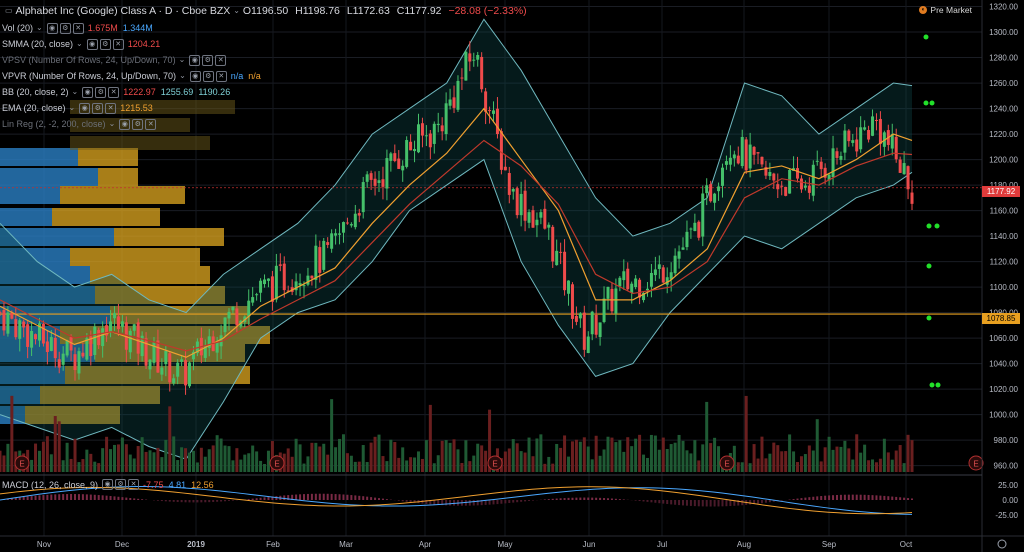 The width and height of the screenshot is (1024, 552). I want to click on indicator-label: EMA (20, close), so click(34, 108).